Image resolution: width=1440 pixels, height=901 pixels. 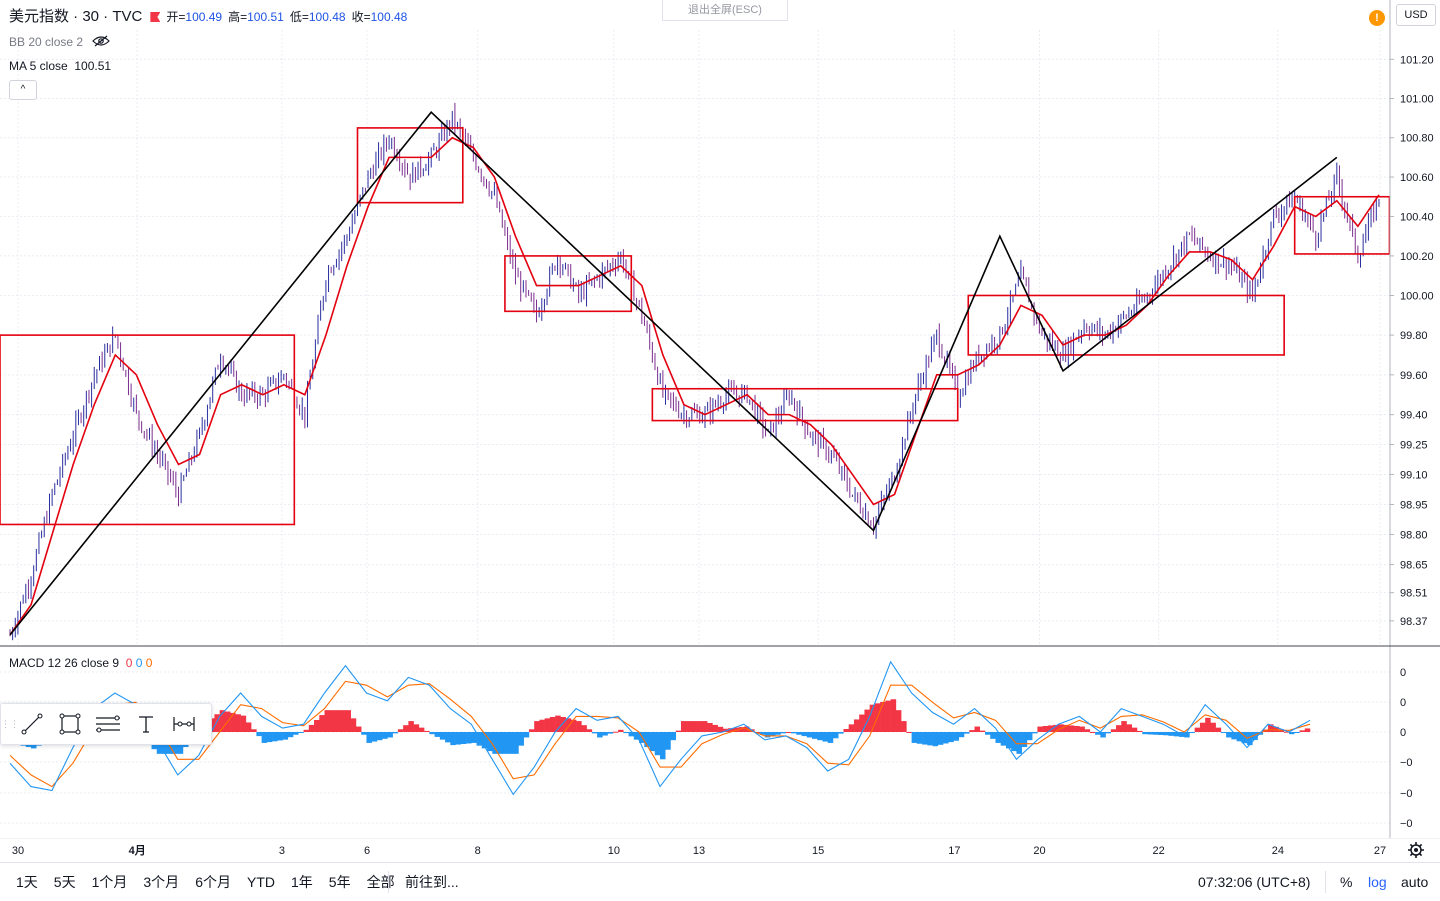 I want to click on symbol-title: 美元指数 · 30 · TVC, so click(x=76, y=16).